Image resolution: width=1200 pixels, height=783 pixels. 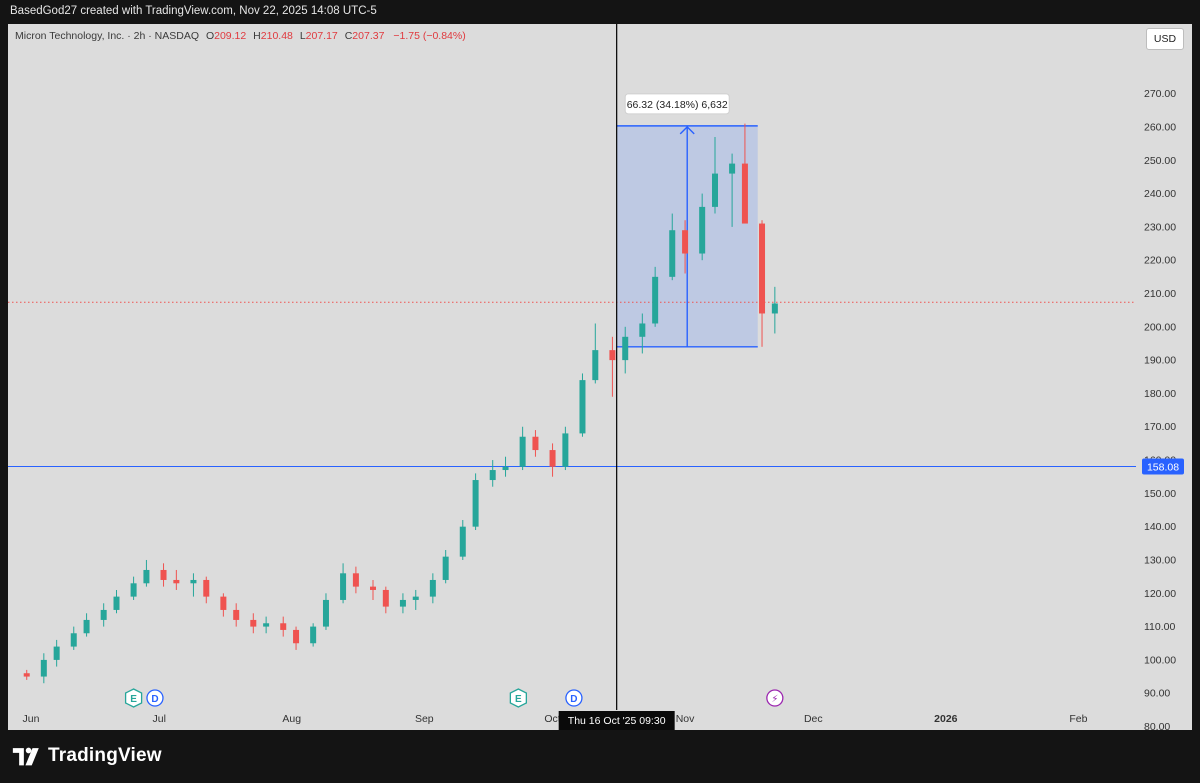 I want to click on tradingview-logo-icon, so click(x=25, y=756).